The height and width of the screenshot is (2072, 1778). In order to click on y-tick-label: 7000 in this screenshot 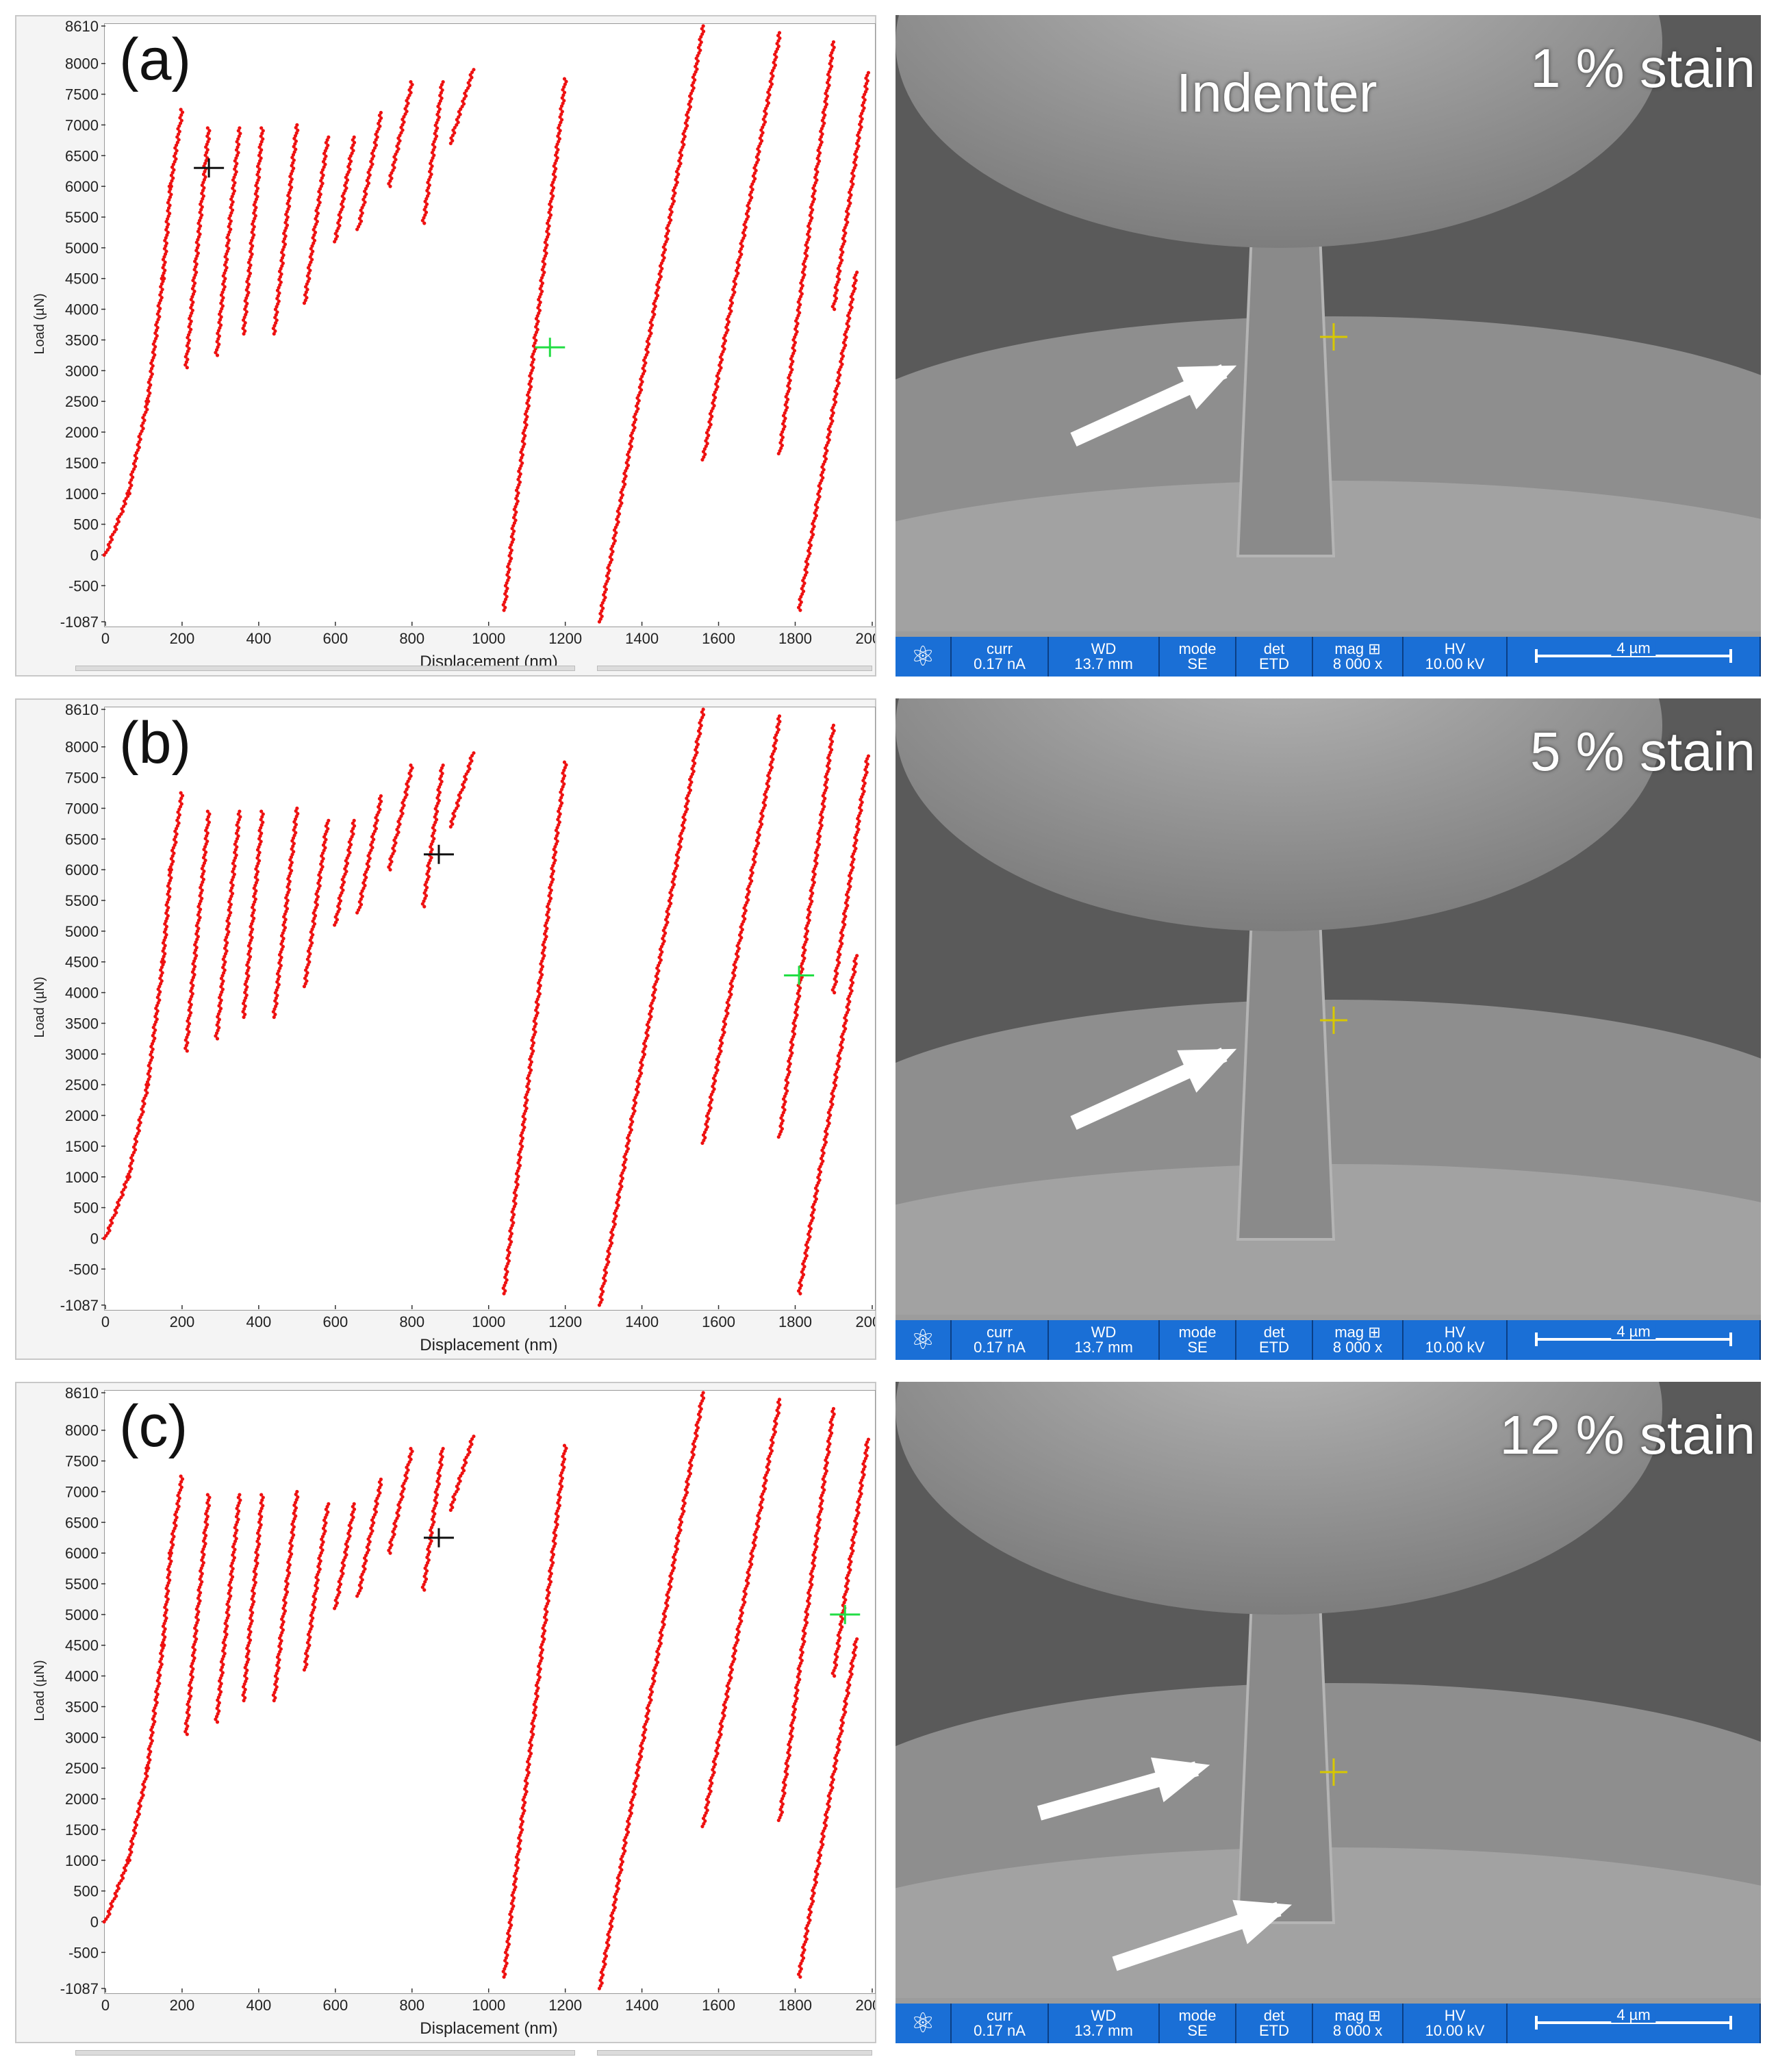, I will do `click(82, 808)`.